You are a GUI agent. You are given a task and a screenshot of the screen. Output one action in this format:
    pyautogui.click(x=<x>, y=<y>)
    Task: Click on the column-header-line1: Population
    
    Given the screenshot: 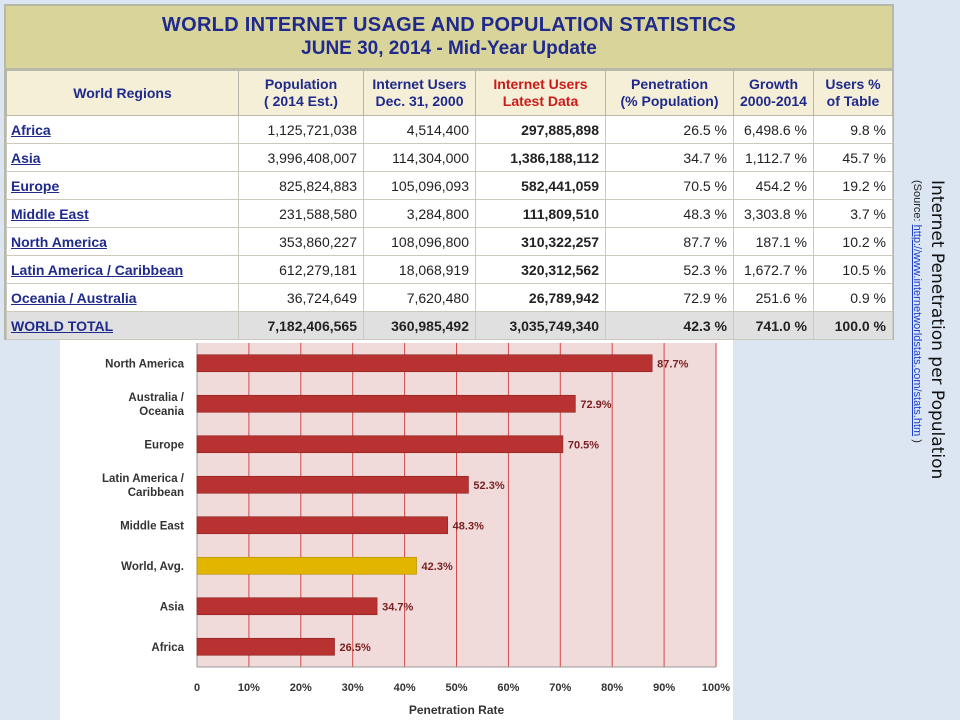 What is the action you would take?
    pyautogui.click(x=301, y=84)
    